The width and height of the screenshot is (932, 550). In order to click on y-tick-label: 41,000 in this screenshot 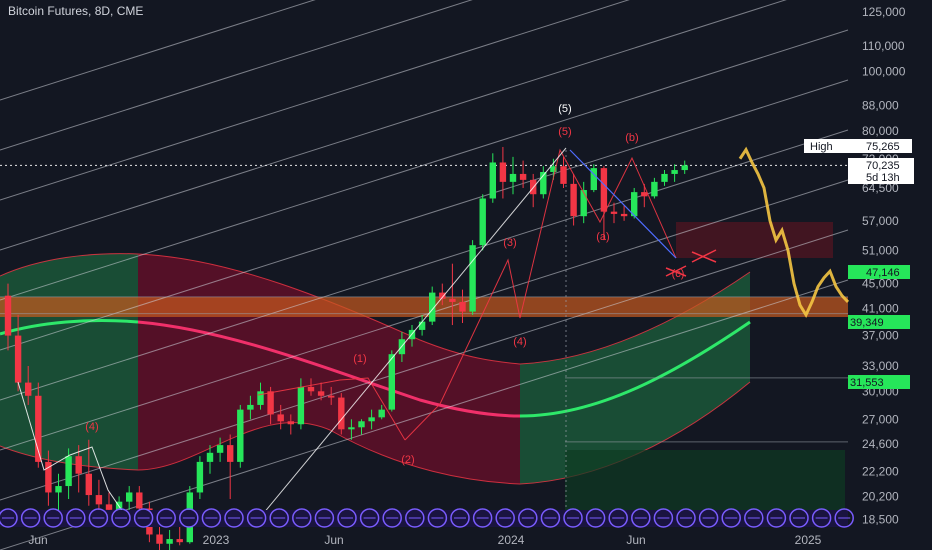, I will do `click(880, 308)`.